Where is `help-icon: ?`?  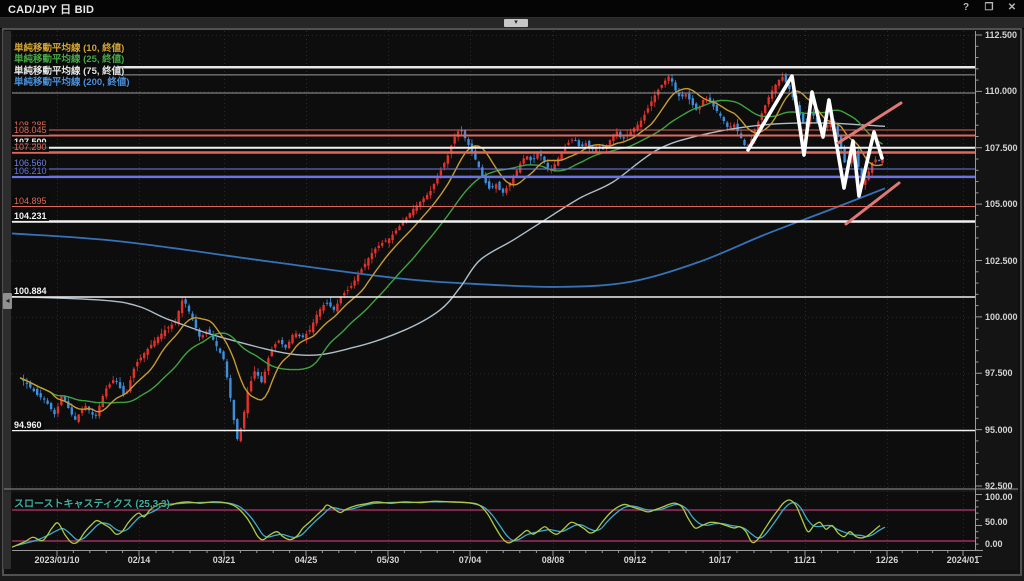
help-icon: ? is located at coordinates (966, 7).